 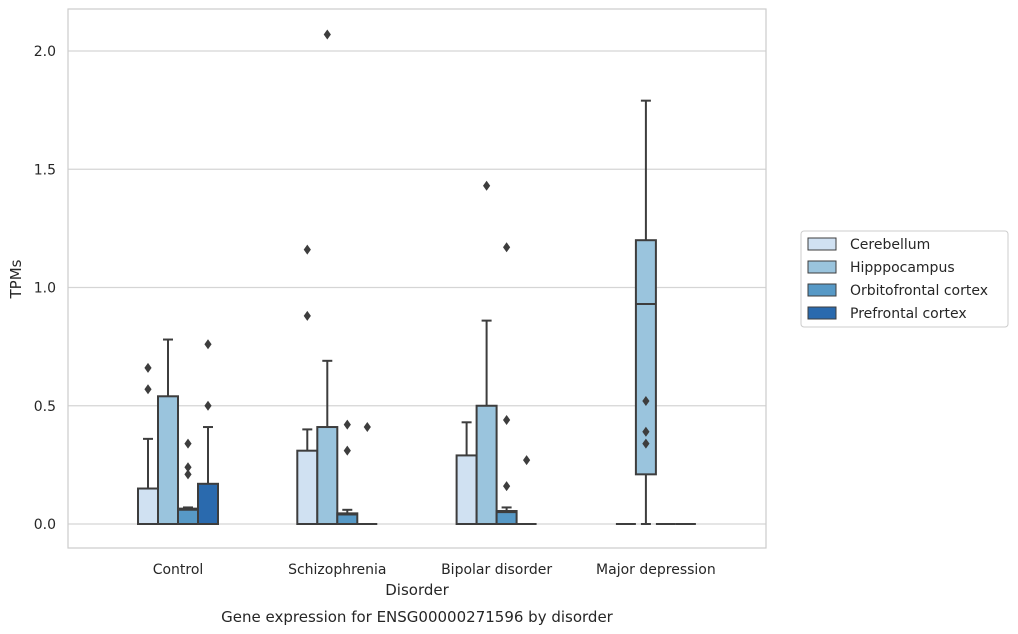 What do you see at coordinates (890, 245) in the screenshot?
I see `legend-label: Cerebellum` at bounding box center [890, 245].